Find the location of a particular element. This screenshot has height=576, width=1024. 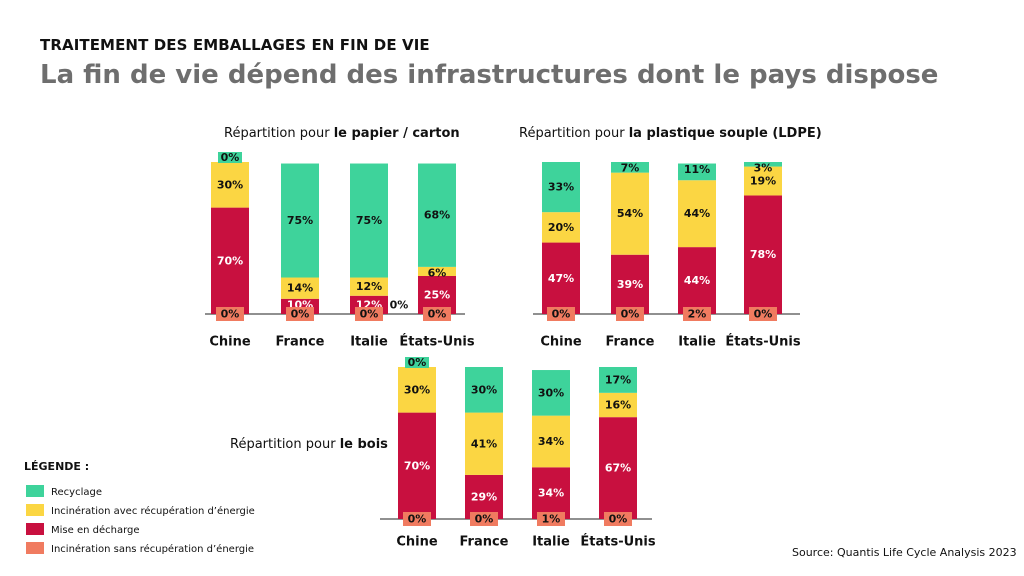

chart-title-bois: Répartition pour le bois is located at coordinates (309, 444).